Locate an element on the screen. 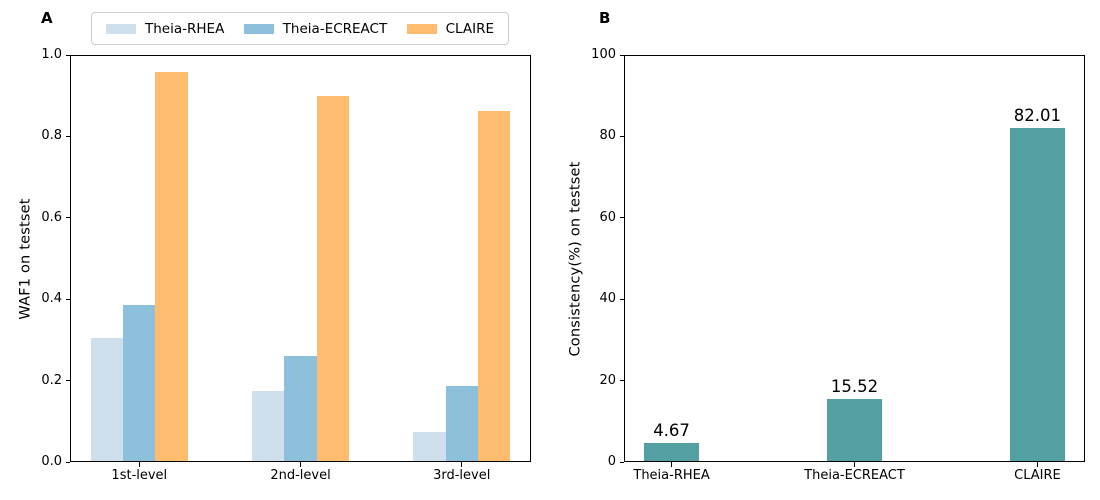 The image size is (1100, 500). bar-value-theia-ecreact is located at coordinates (854, 430).